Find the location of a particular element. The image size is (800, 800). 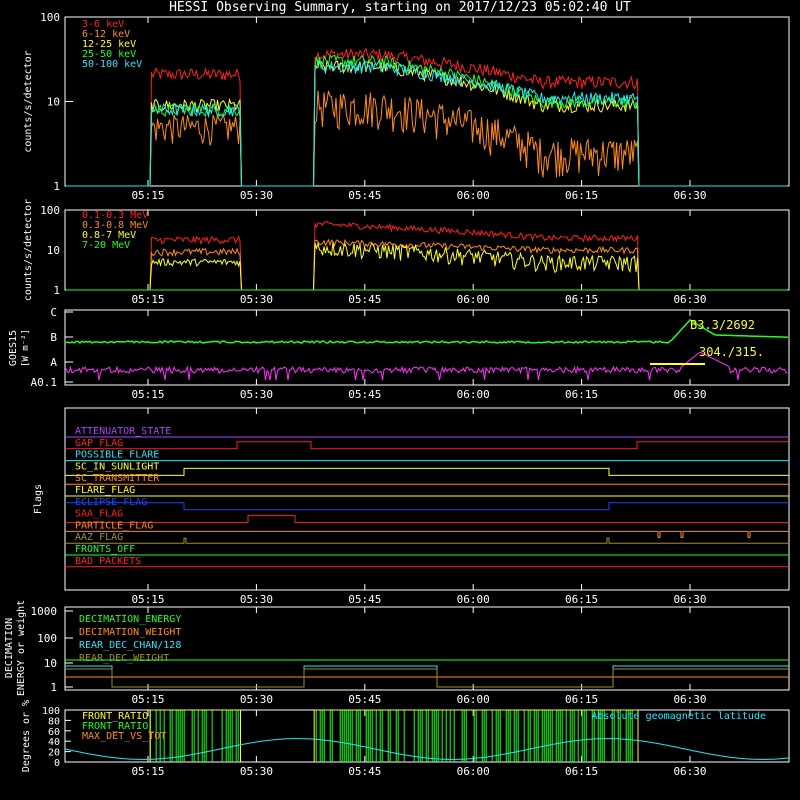

flag-label: FLARE_FLAG is located at coordinates (105, 490).